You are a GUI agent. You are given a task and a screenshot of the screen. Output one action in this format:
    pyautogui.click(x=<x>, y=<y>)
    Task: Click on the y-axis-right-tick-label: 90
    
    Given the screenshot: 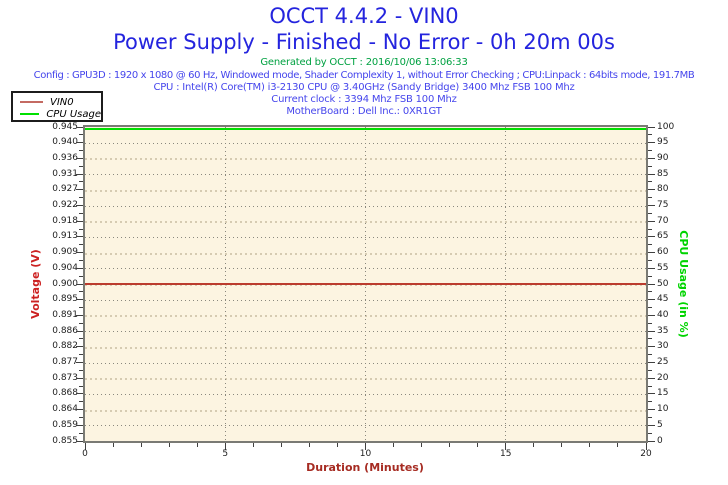 What is the action you would take?
    pyautogui.click(x=663, y=157)
    